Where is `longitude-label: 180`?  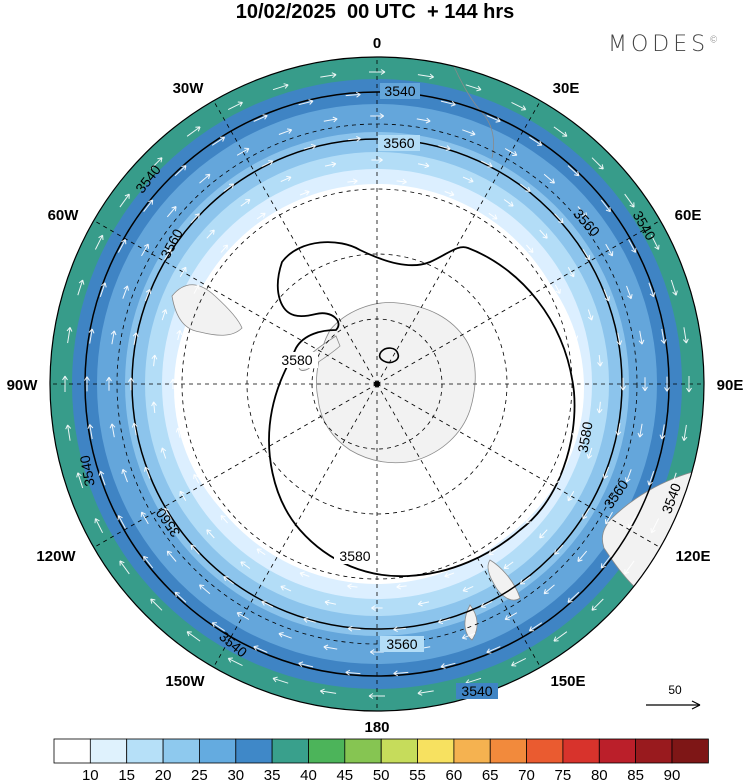 longitude-label: 180 is located at coordinates (376, 727).